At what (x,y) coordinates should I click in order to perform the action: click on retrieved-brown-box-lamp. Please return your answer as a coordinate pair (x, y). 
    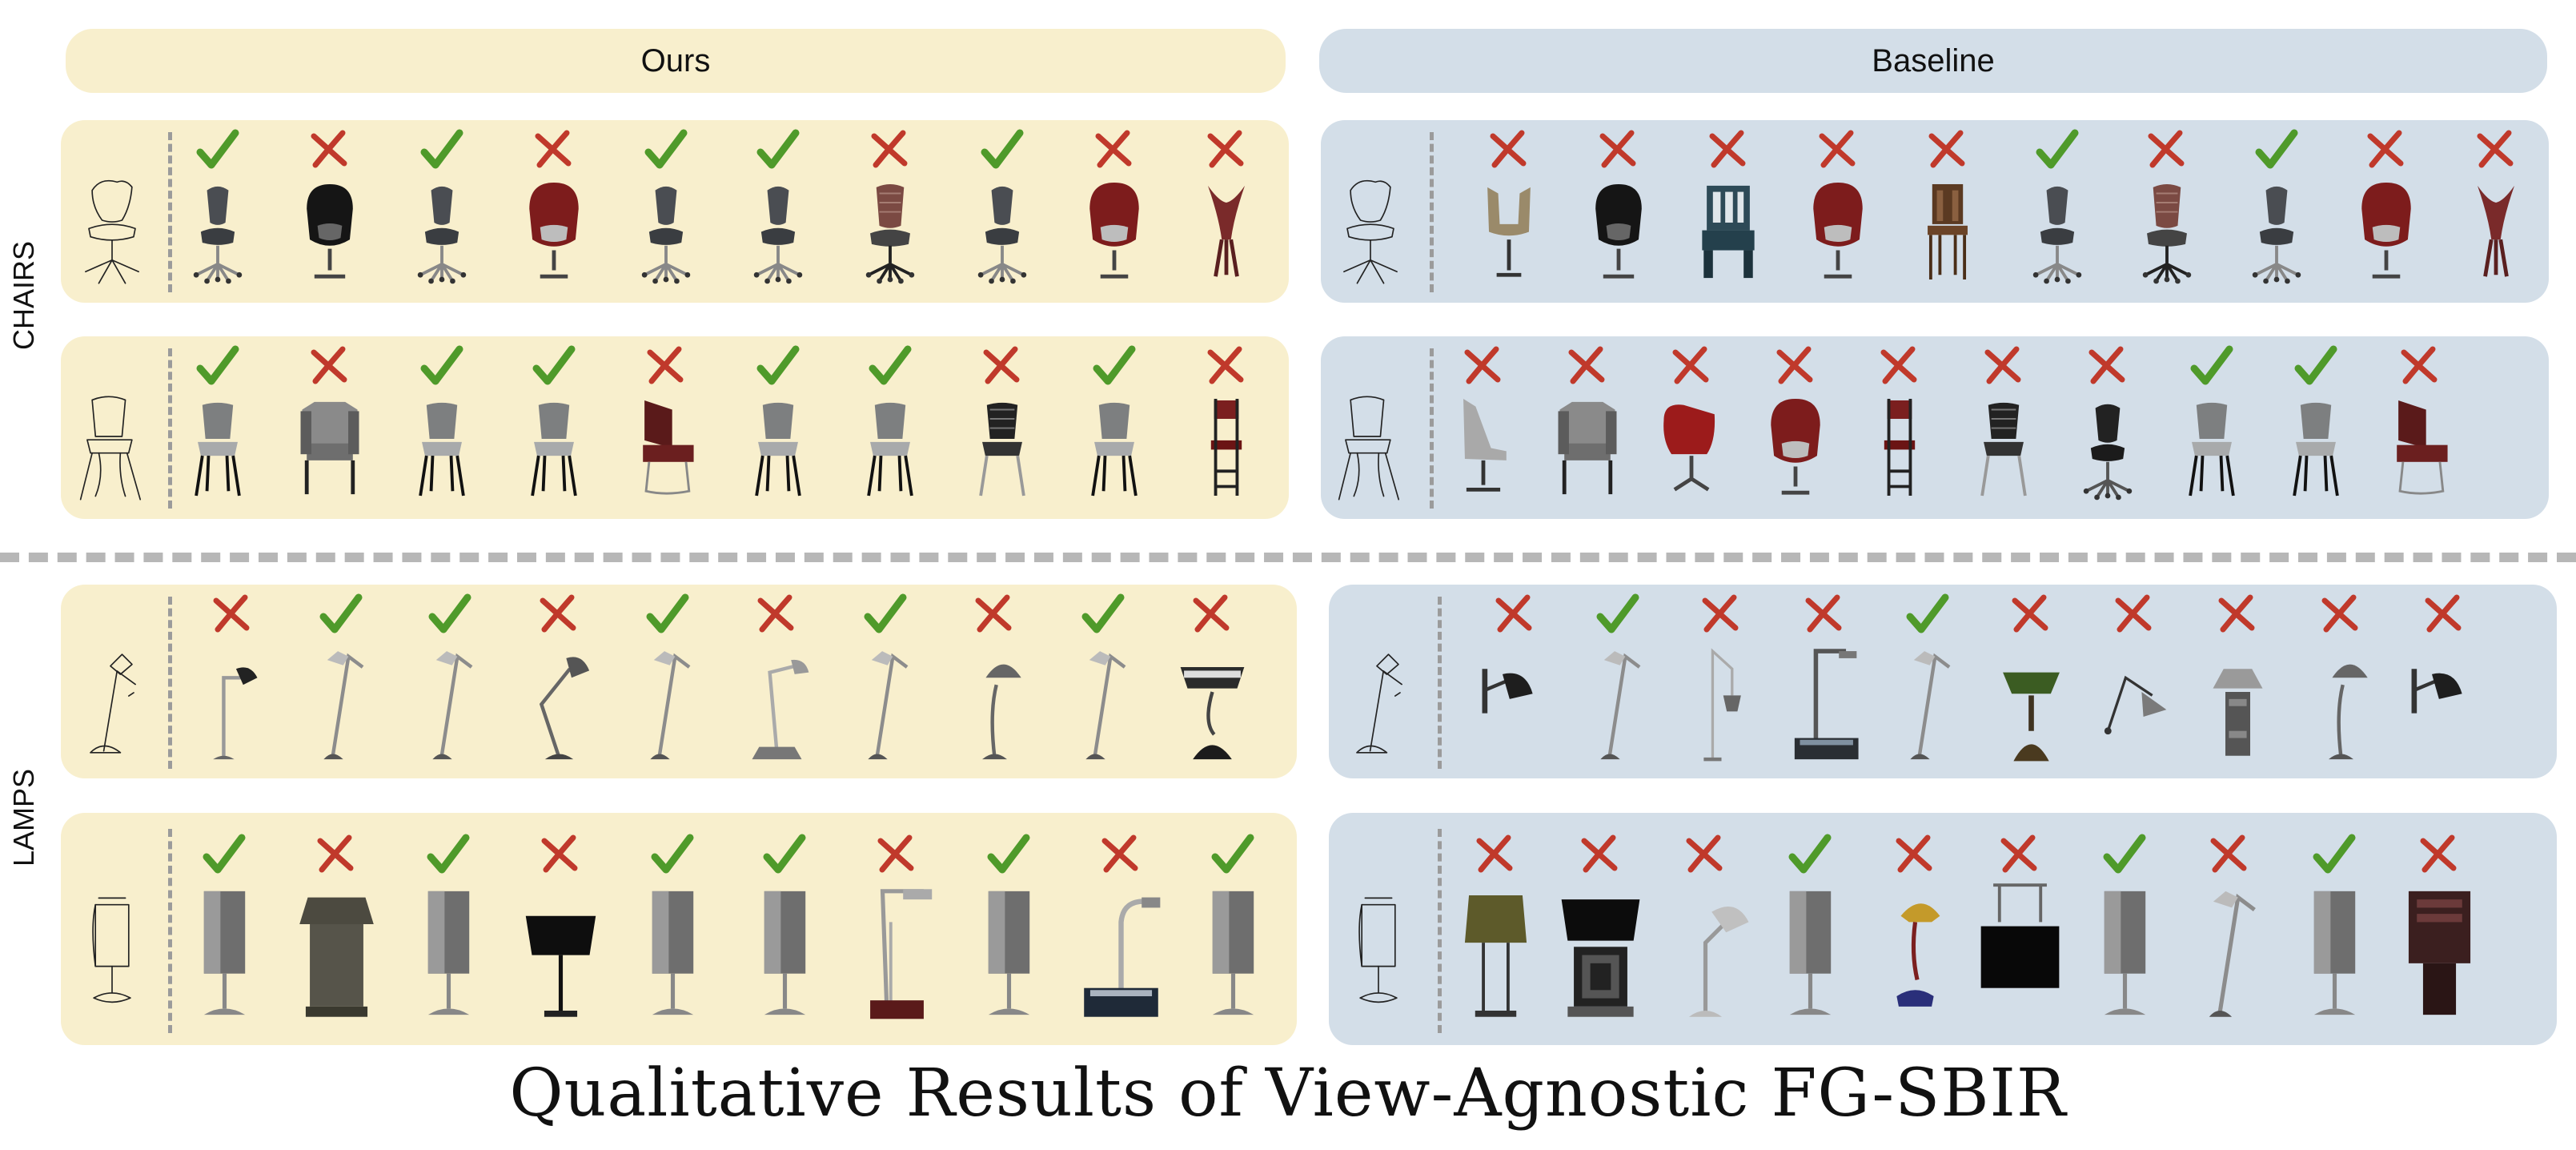
    Looking at the image, I should click on (2439, 953).